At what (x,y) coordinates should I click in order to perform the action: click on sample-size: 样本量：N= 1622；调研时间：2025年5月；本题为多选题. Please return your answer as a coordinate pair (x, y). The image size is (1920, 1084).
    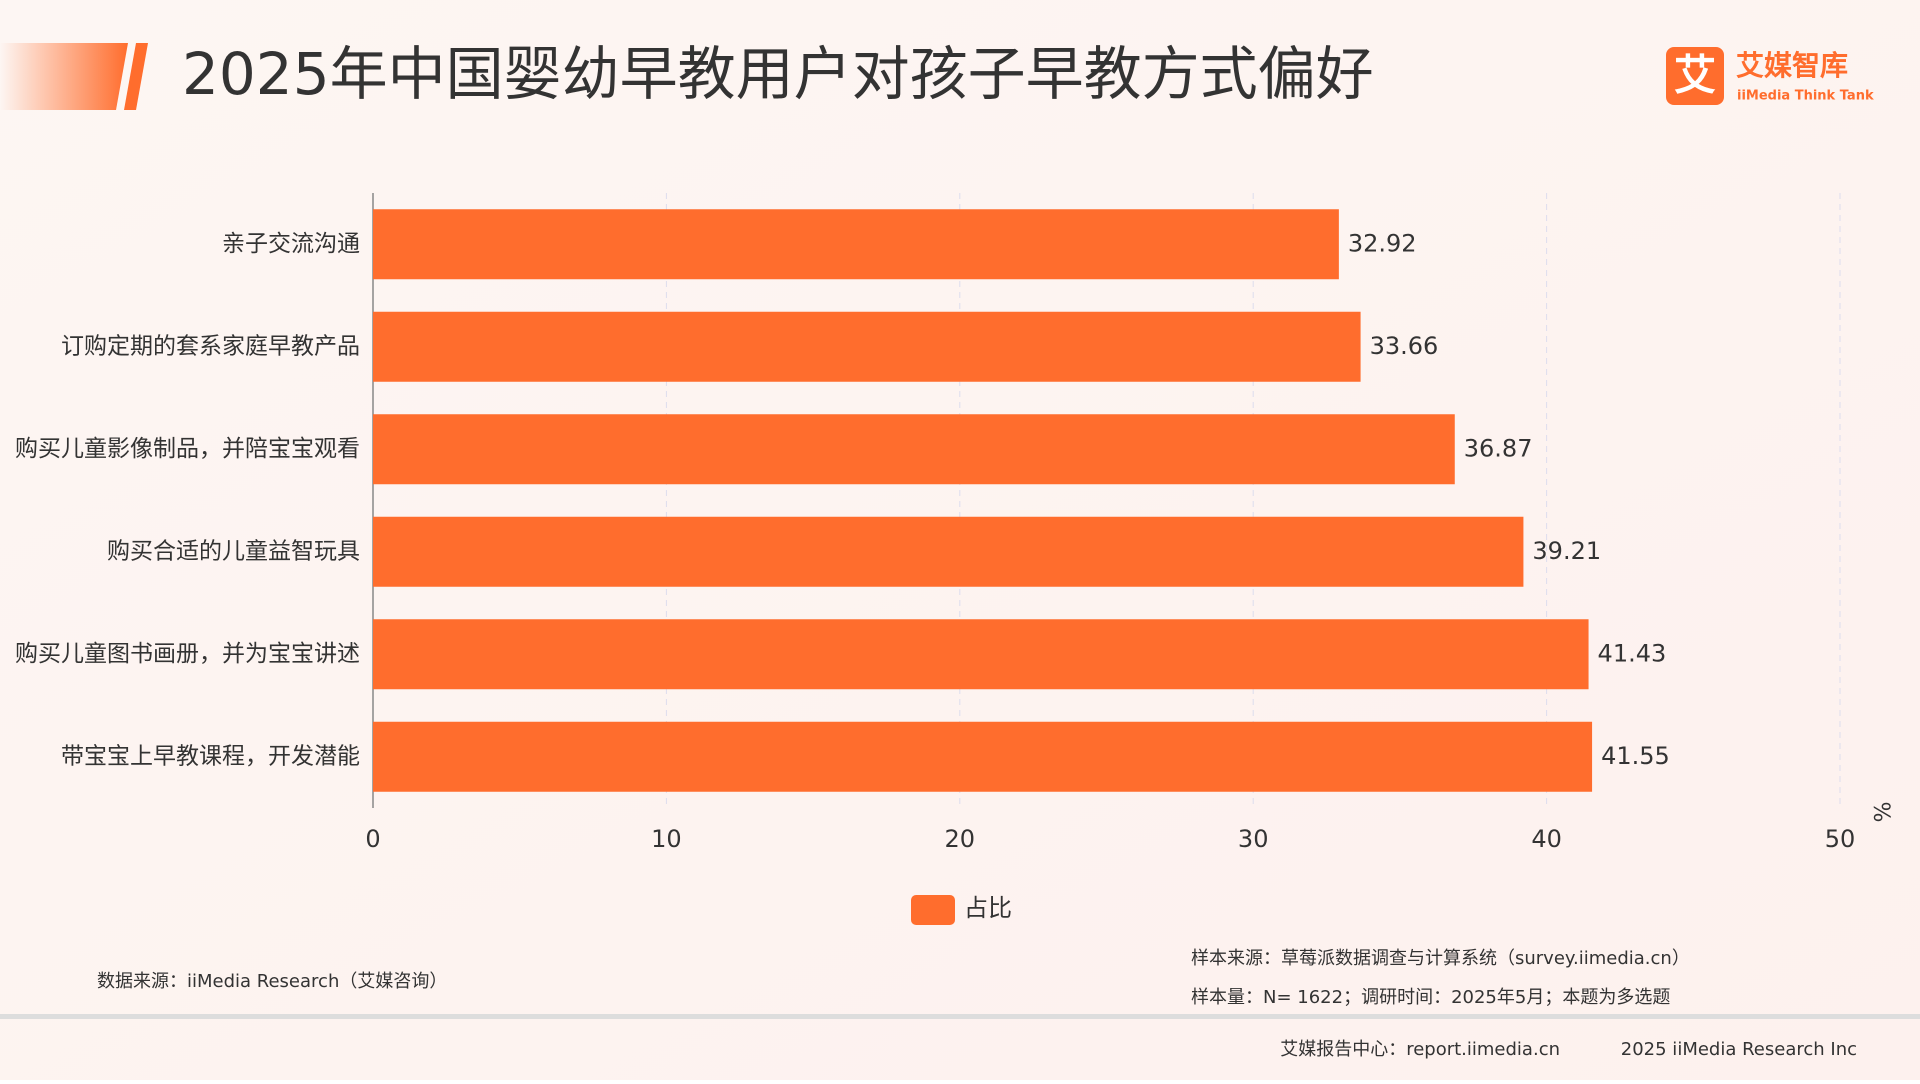
    Looking at the image, I should click on (1430, 997).